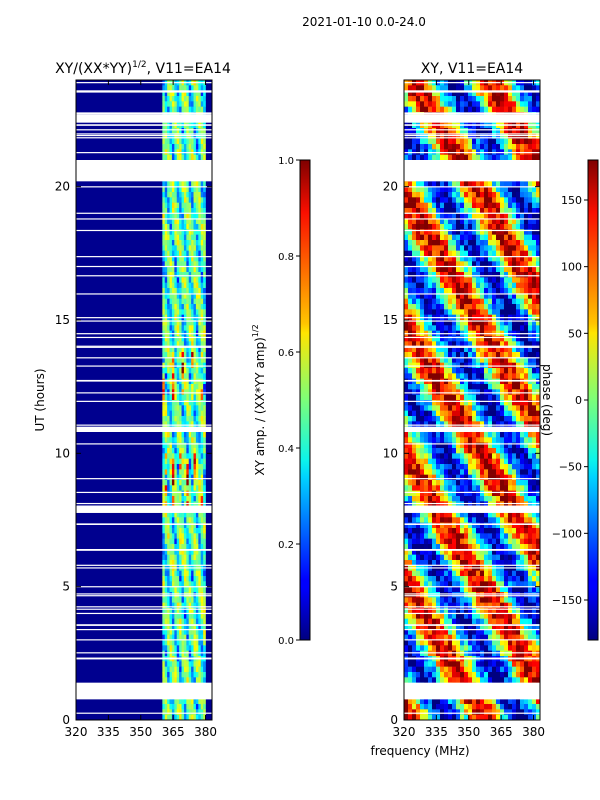 Image resolution: width=600 pixels, height=800 pixels. Describe the element at coordinates (40, 399) in the screenshot. I see `amplitude-y-label: UT (hours)` at that location.